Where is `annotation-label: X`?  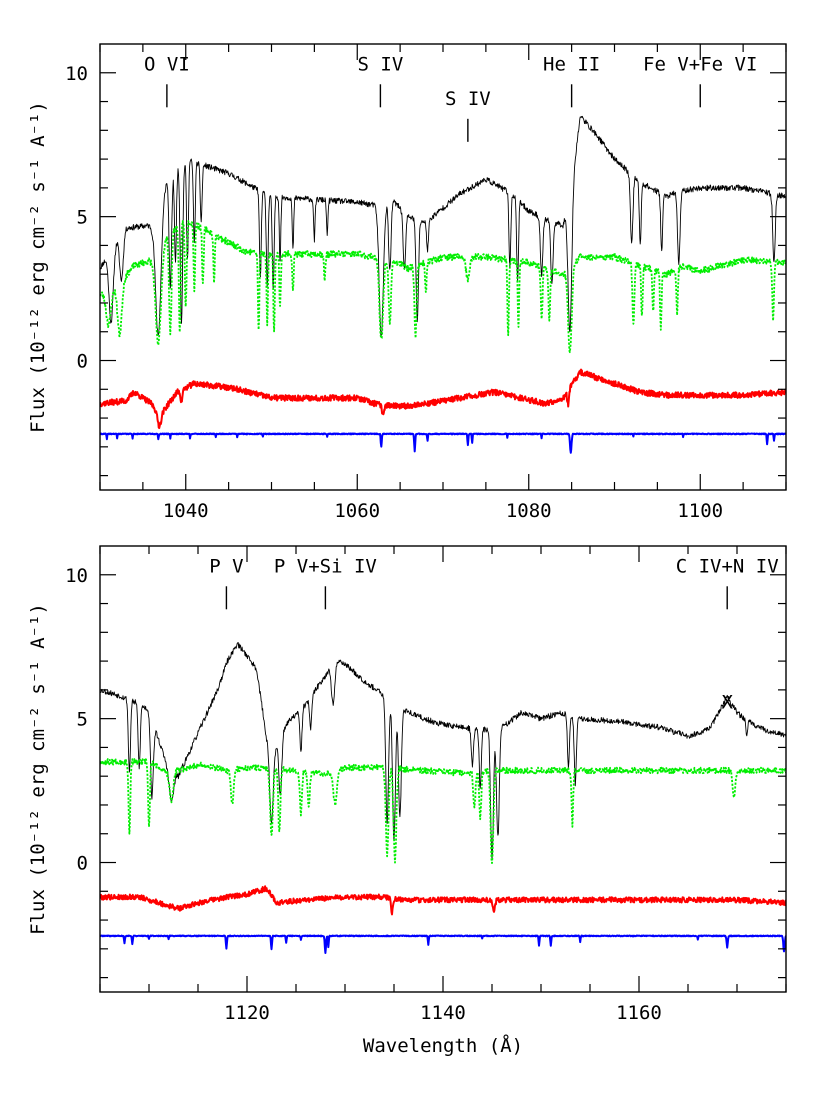 annotation-label: X is located at coordinates (727, 702).